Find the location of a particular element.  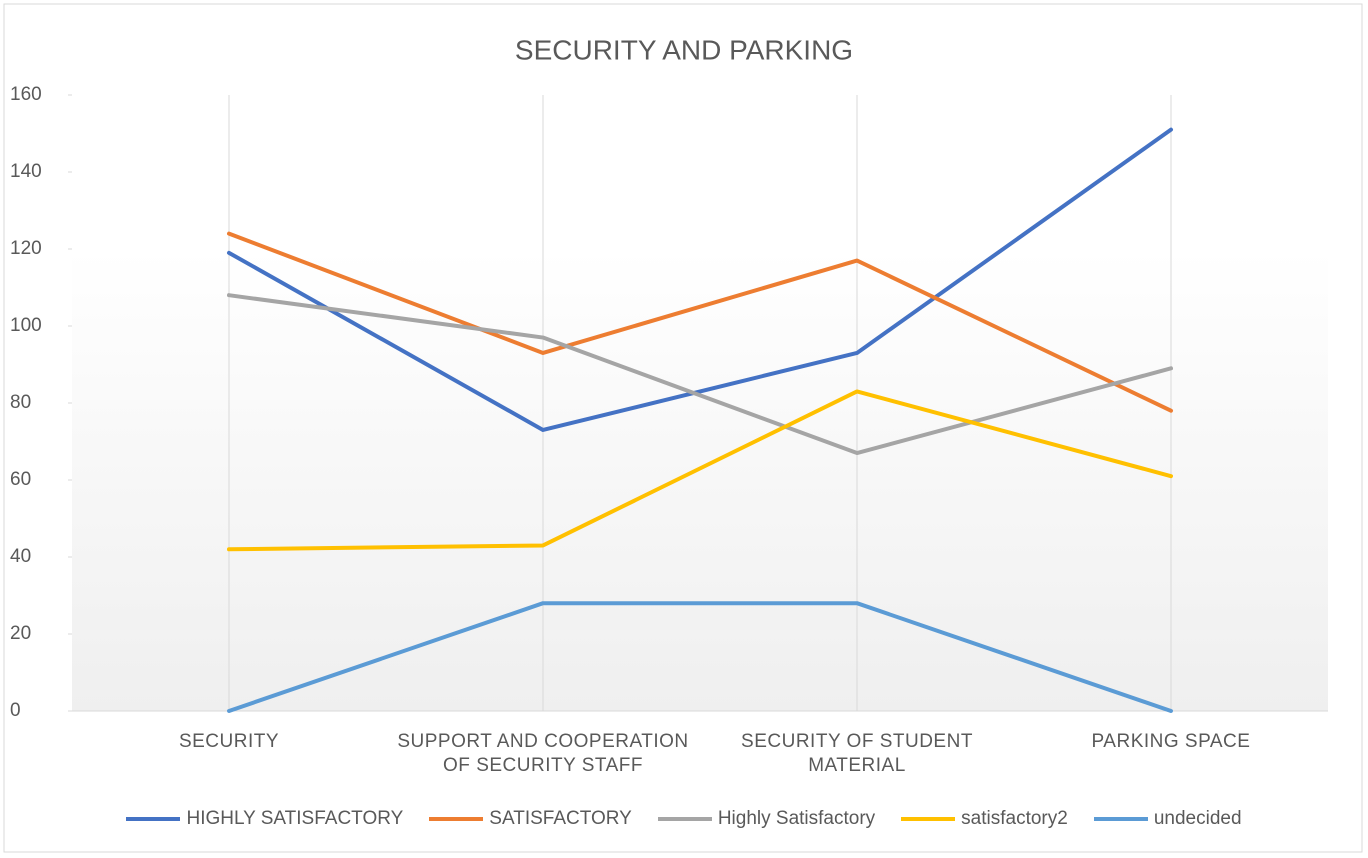

y-tick-label: 60 is located at coordinates (20, 479).